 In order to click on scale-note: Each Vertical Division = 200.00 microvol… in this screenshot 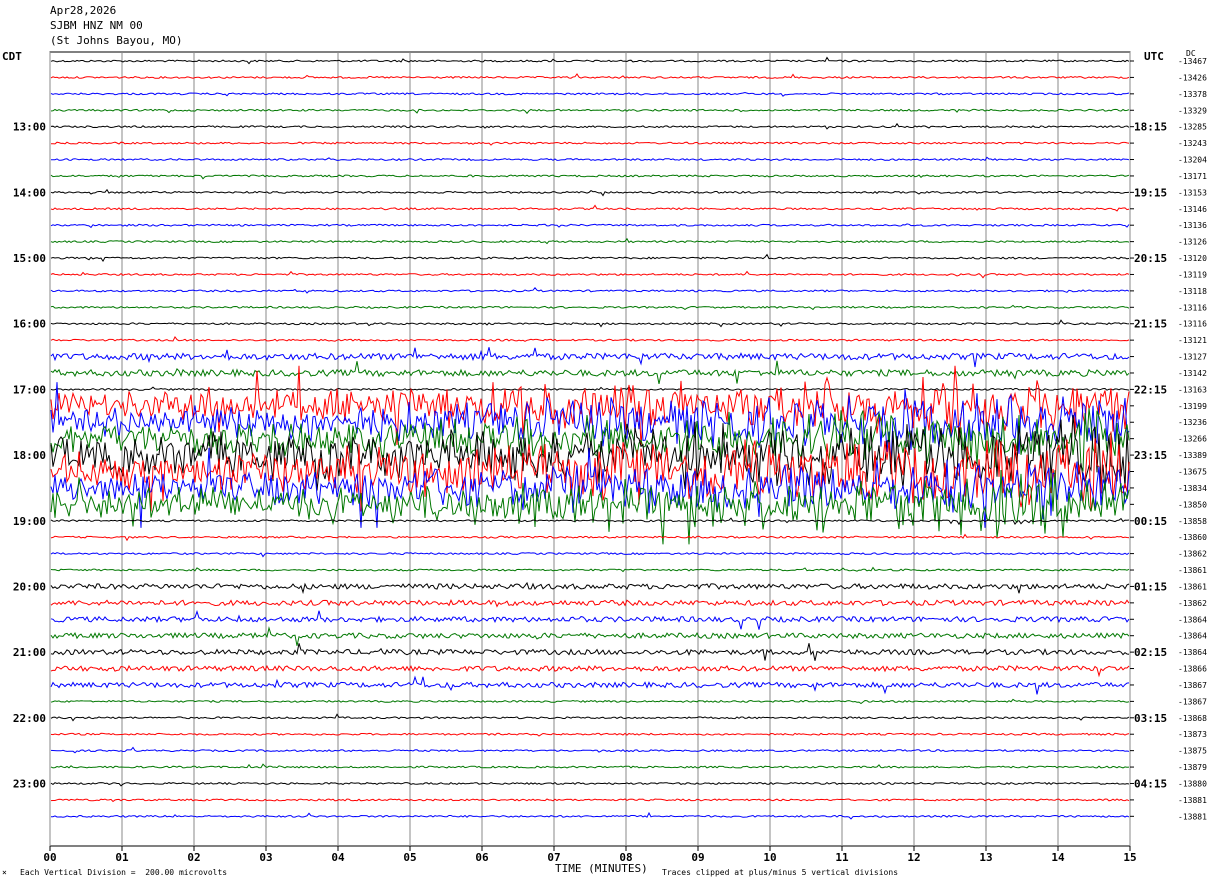, I will do `click(123, 872)`.